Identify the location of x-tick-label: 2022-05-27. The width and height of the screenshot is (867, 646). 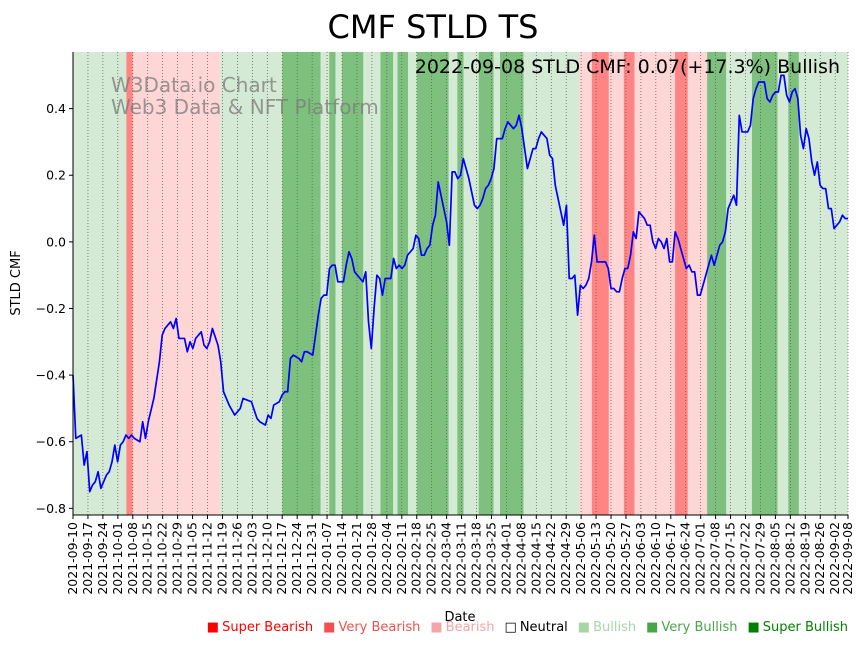
(625, 558).